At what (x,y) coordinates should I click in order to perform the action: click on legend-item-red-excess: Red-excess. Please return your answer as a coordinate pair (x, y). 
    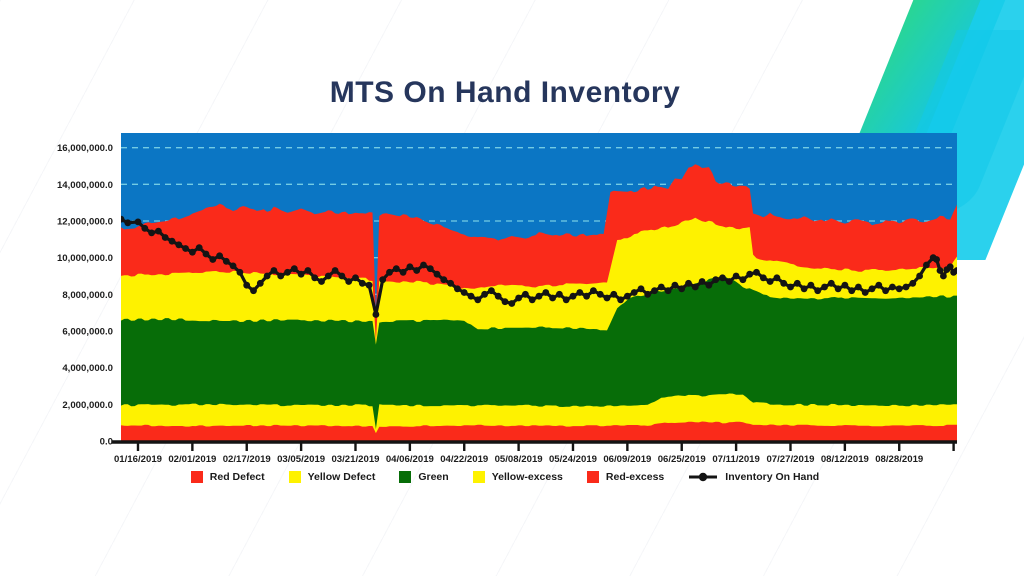
    Looking at the image, I should click on (625, 477).